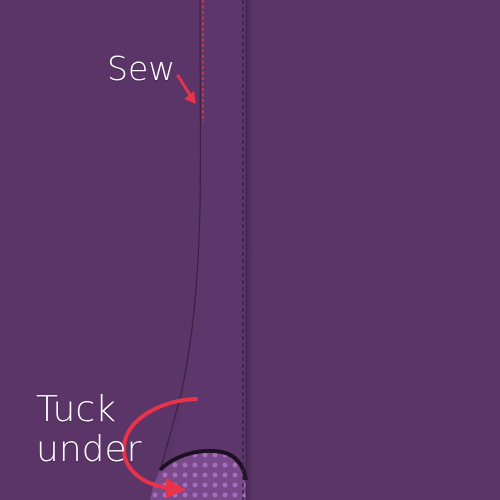 Image resolution: width=500 pixels, height=500 pixels. Describe the element at coordinates (178, 245) in the screenshot. I see `flap-edge-line` at that location.